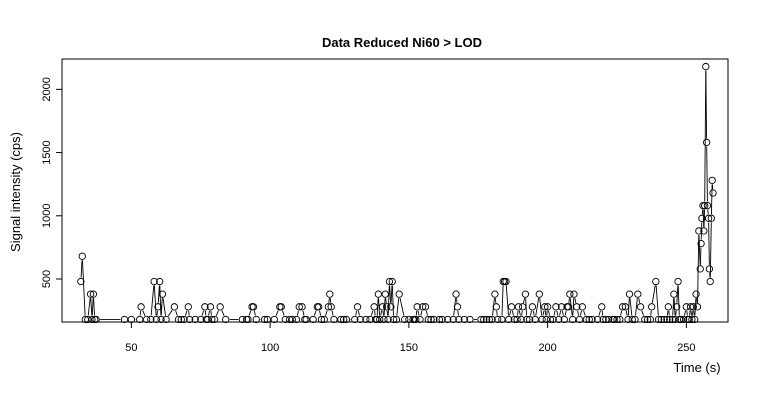 The image size is (760, 400). What do you see at coordinates (696, 367) in the screenshot?
I see `x-axis-label: Time (s)` at bounding box center [696, 367].